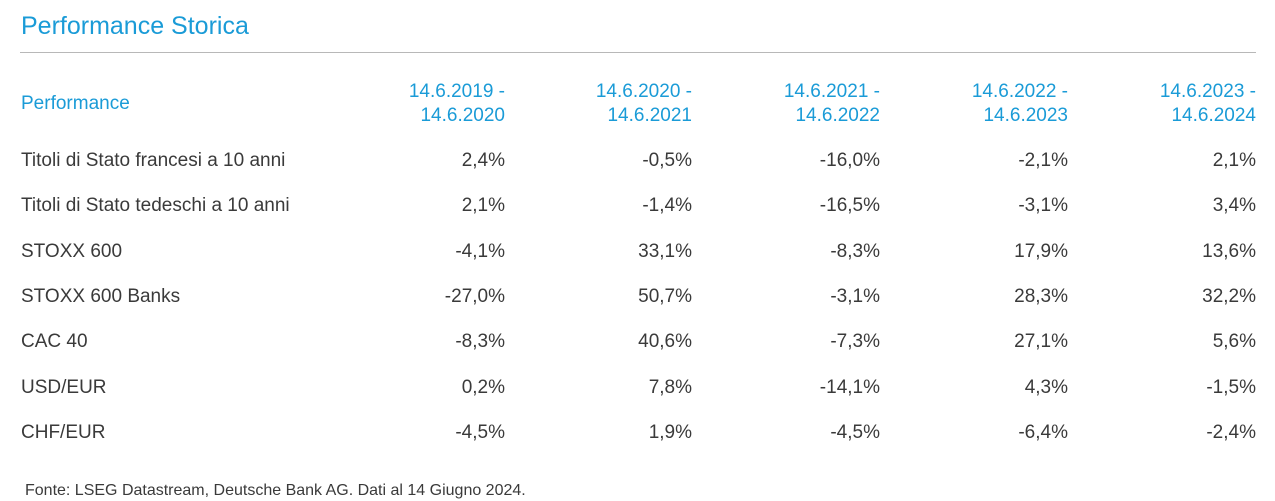  Describe the element at coordinates (456, 91) in the screenshot. I see `column-header-start: 14.6.2019 -` at that location.